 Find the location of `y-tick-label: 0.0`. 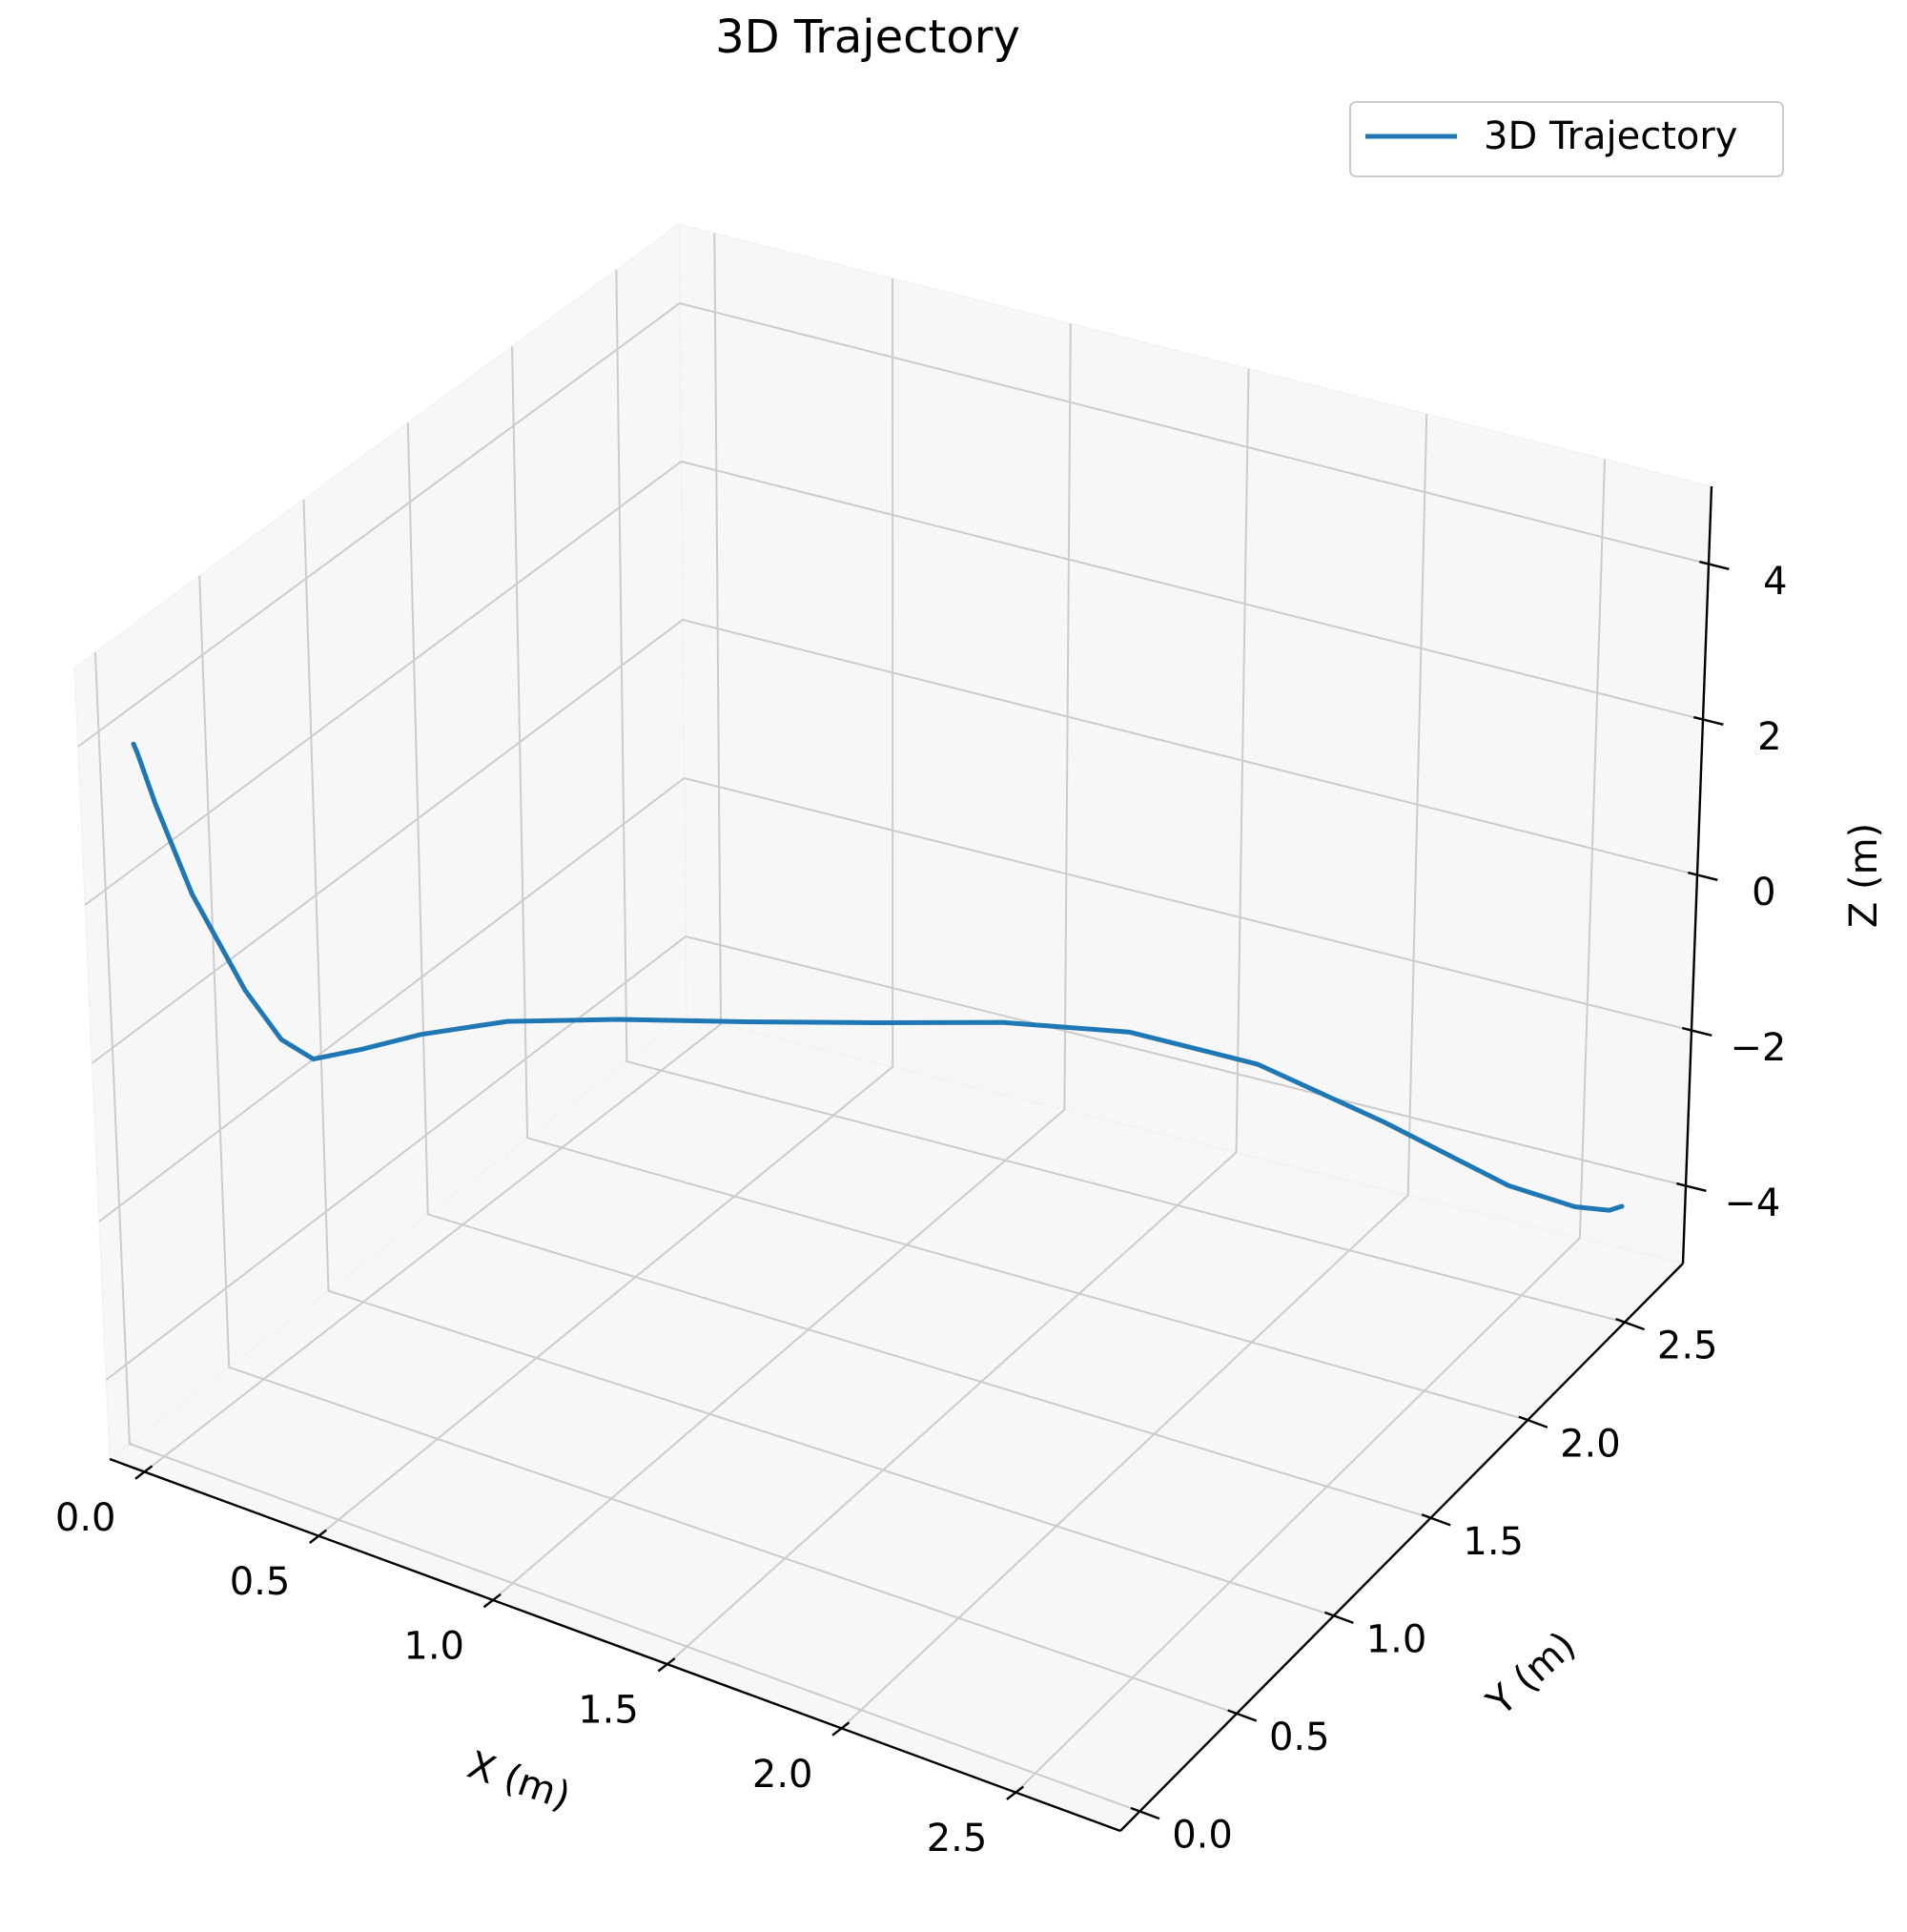

y-tick-label: 0.0 is located at coordinates (1203, 1836).